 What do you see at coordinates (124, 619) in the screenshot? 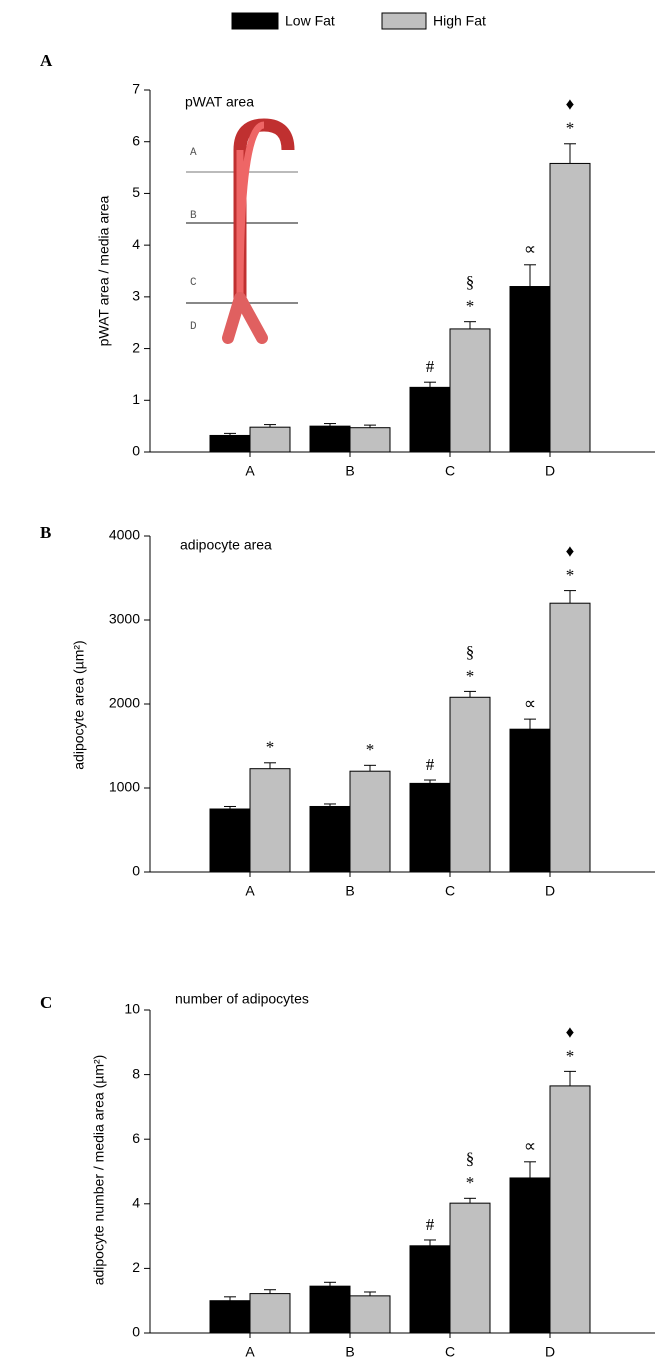
I see `y-tick-label: 3000` at bounding box center [124, 619].